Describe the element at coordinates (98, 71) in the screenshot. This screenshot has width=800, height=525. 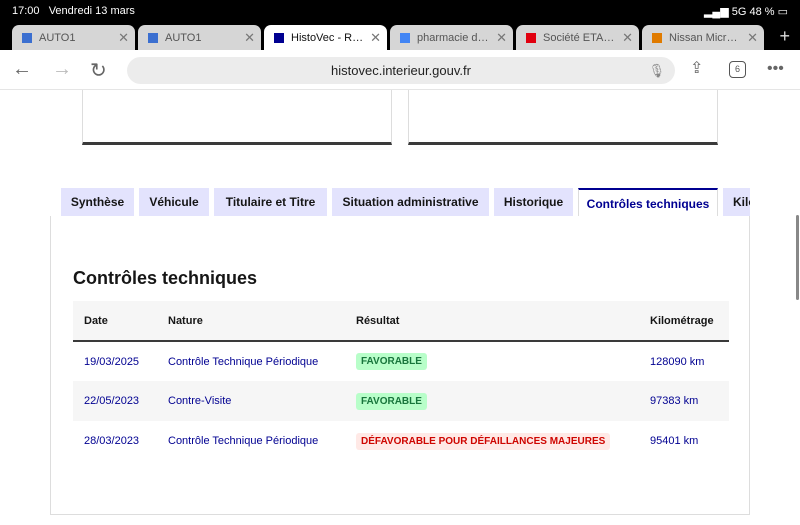
I see `reload-icon: ↻` at that location.